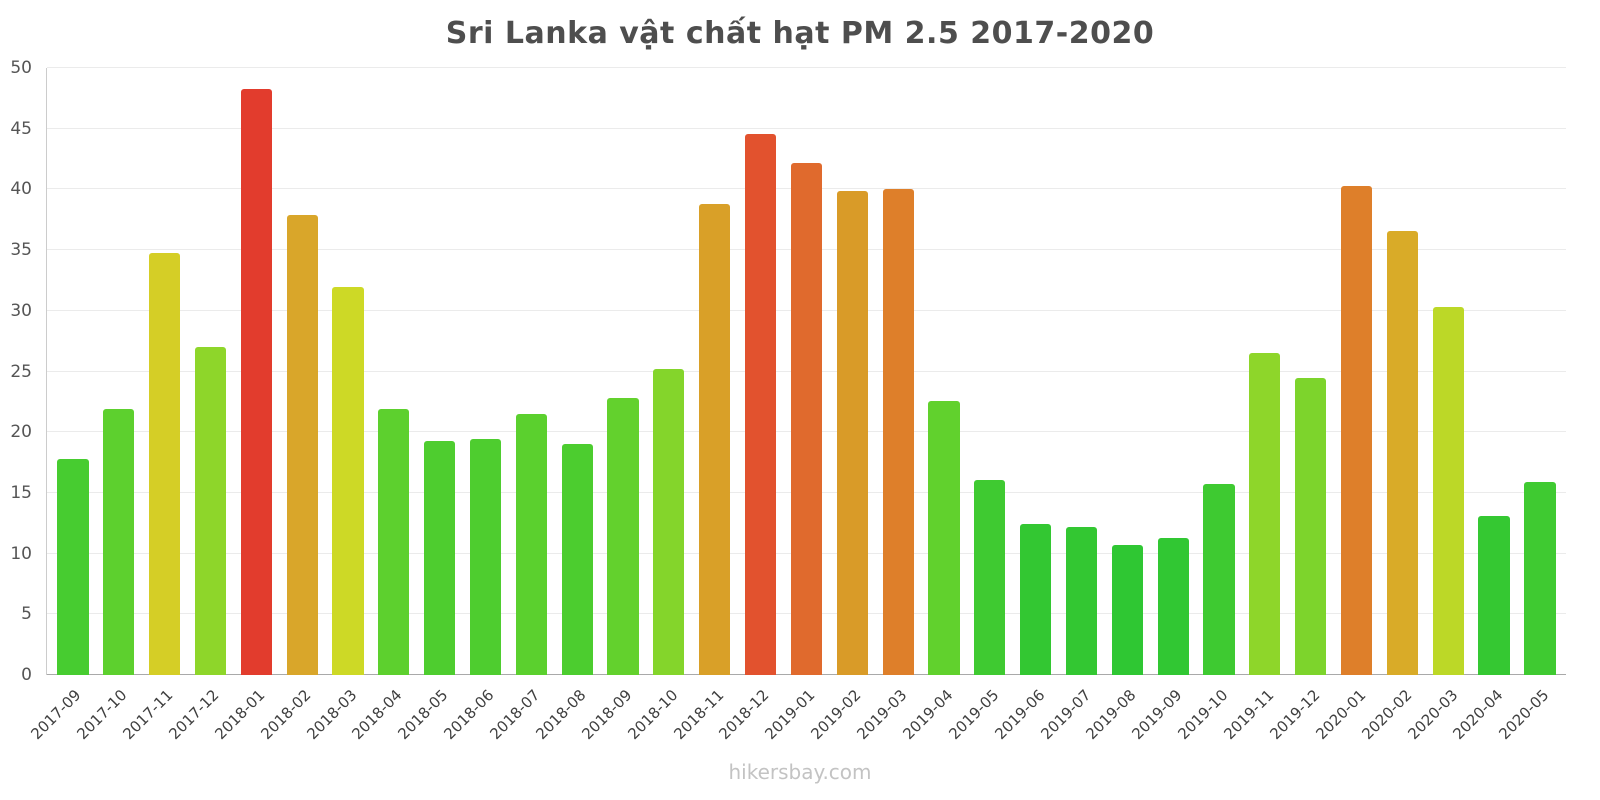 Image resolution: width=1600 pixels, height=800 pixels. Describe the element at coordinates (26, 675) in the screenshot. I see `y-tick-label: 0` at that location.